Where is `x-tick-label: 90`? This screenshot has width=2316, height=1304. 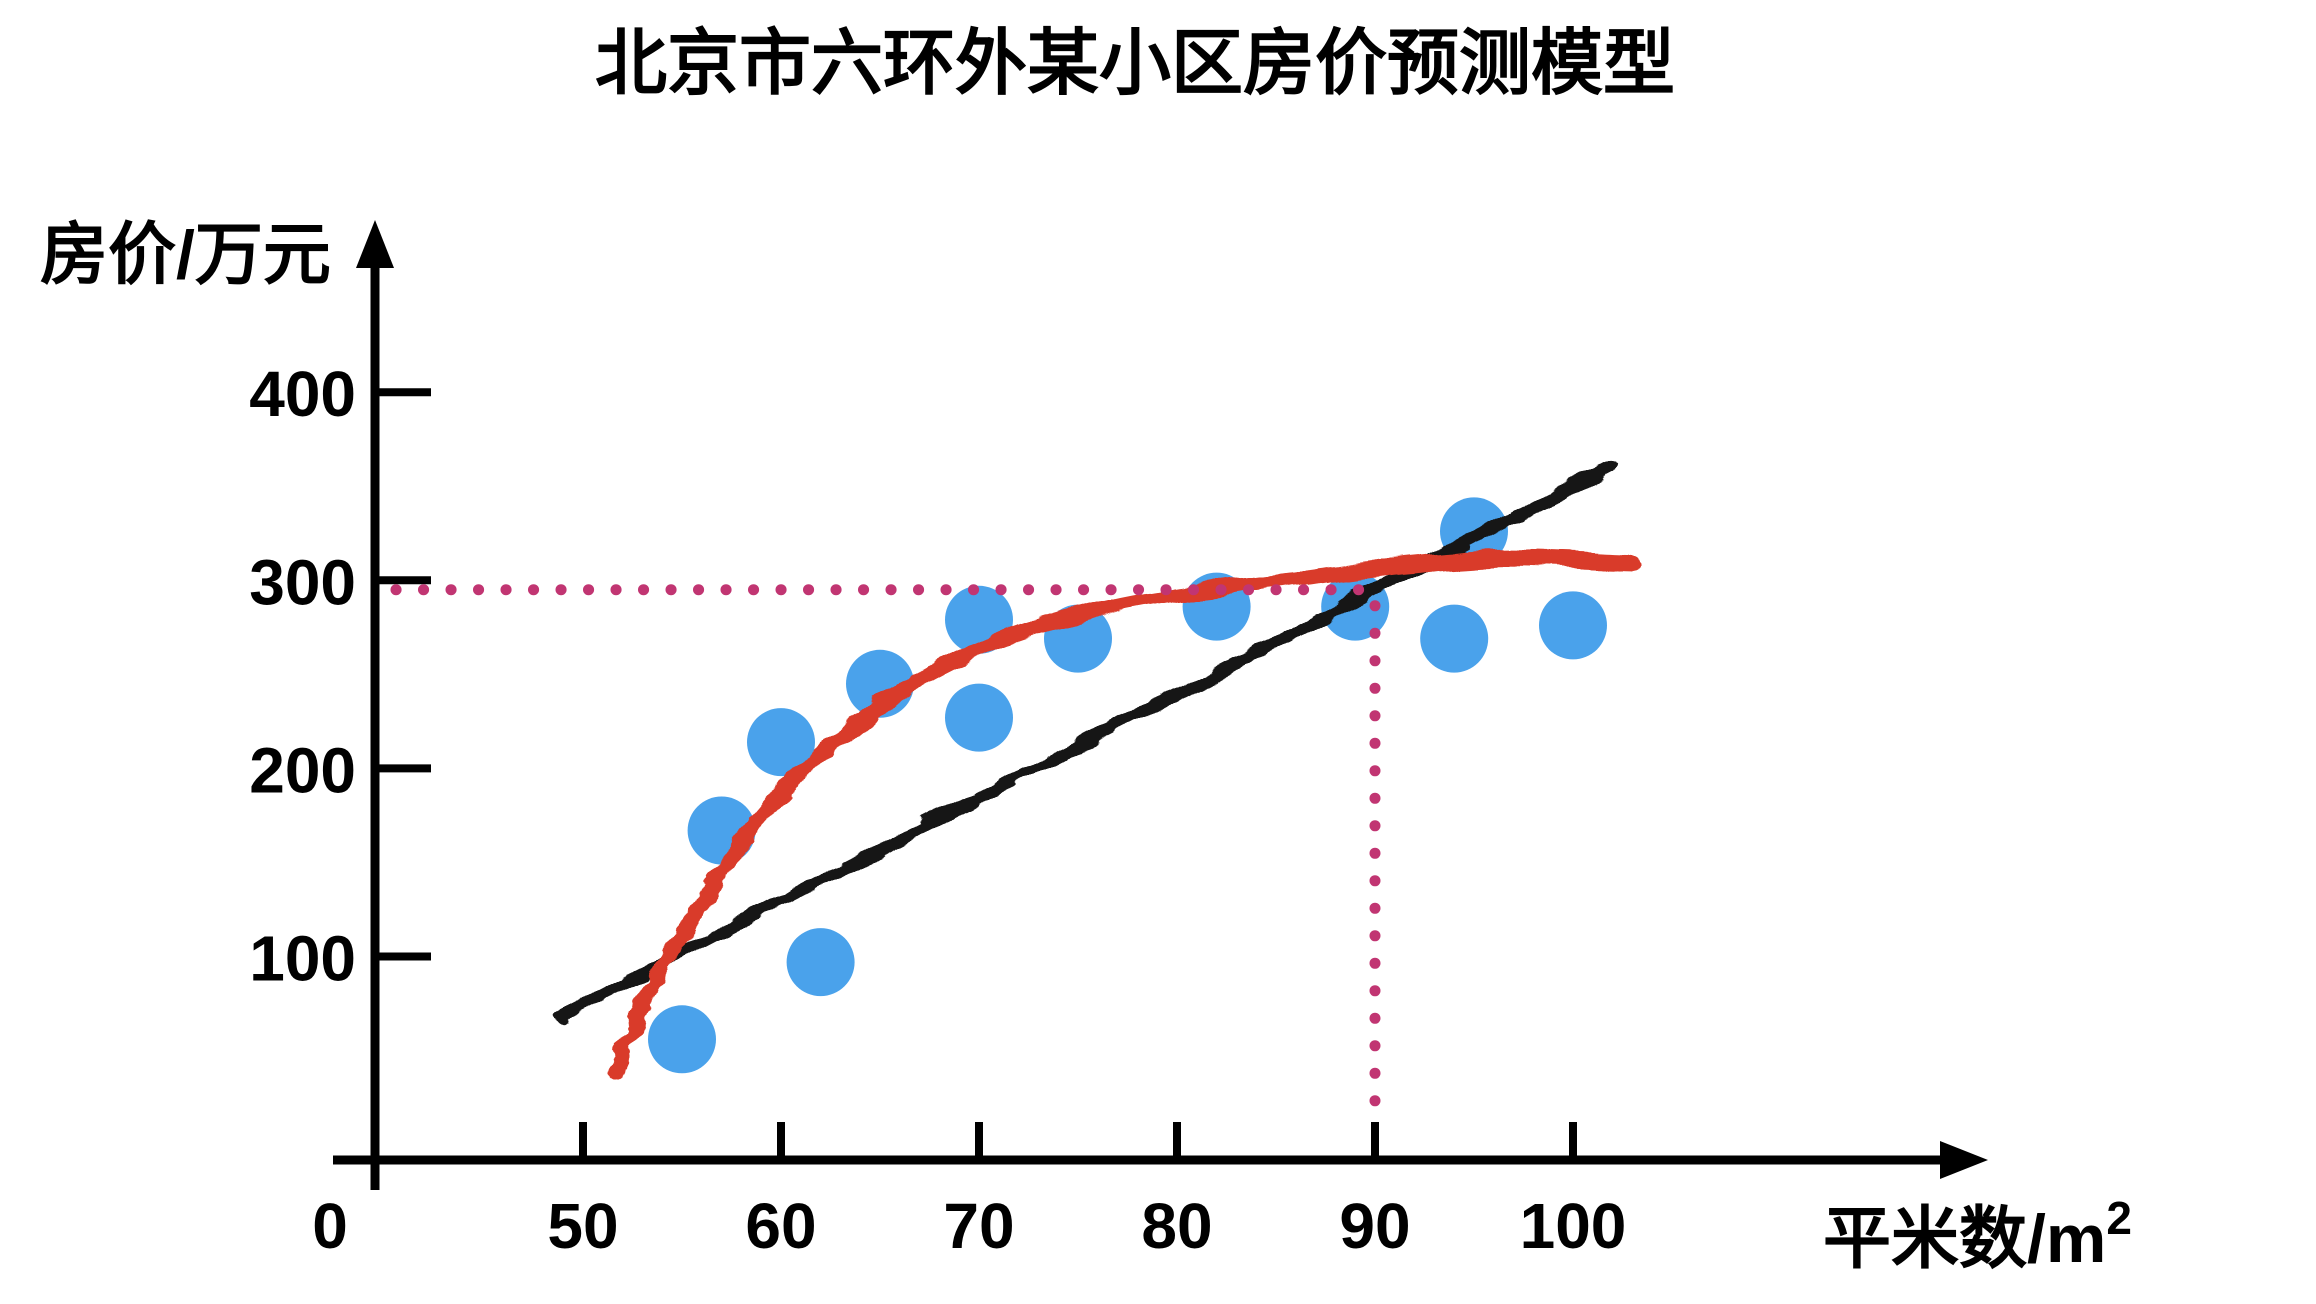
x-tick-label: 90 is located at coordinates (1374, 1226).